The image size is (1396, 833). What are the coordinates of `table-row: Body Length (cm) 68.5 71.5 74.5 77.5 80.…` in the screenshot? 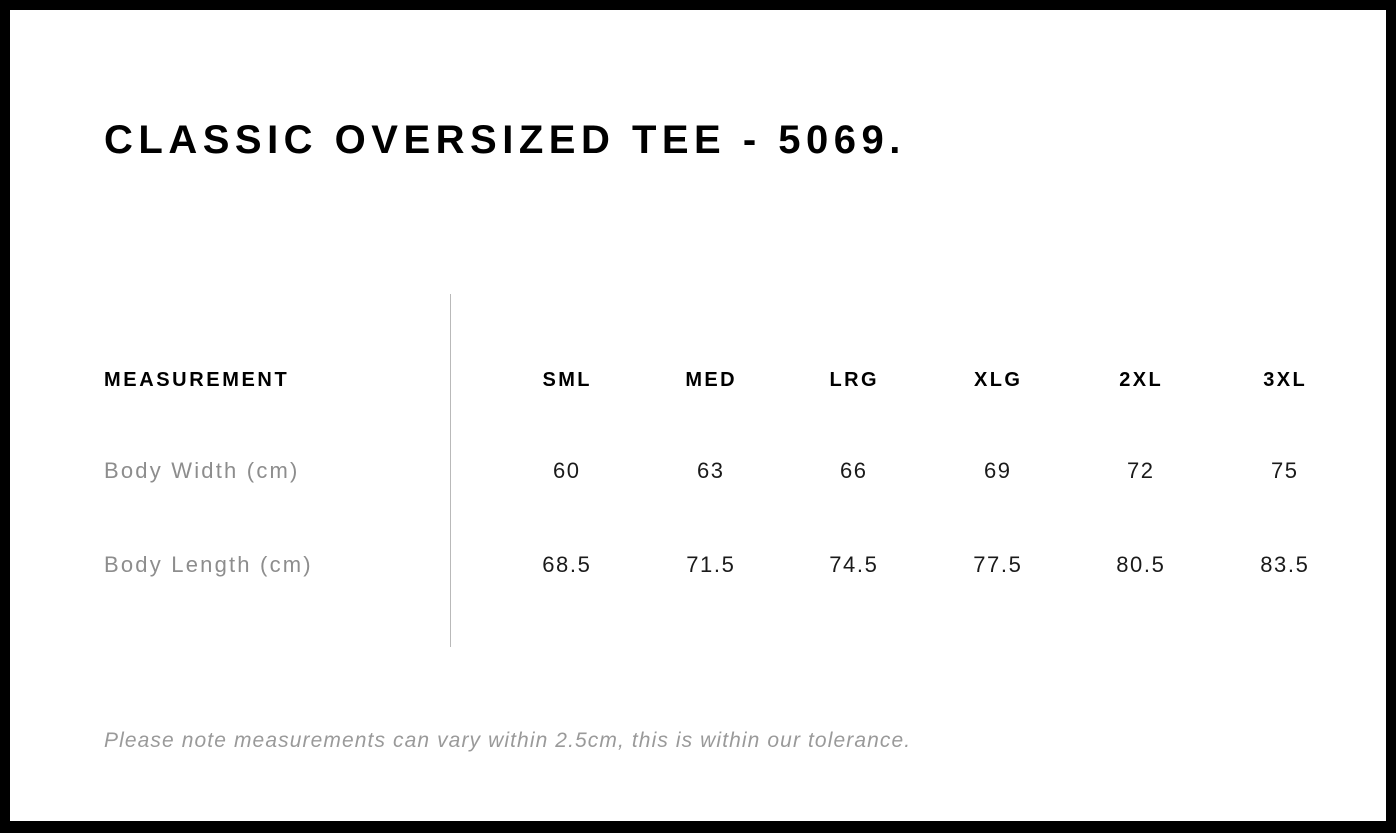 It's located at (698, 565).